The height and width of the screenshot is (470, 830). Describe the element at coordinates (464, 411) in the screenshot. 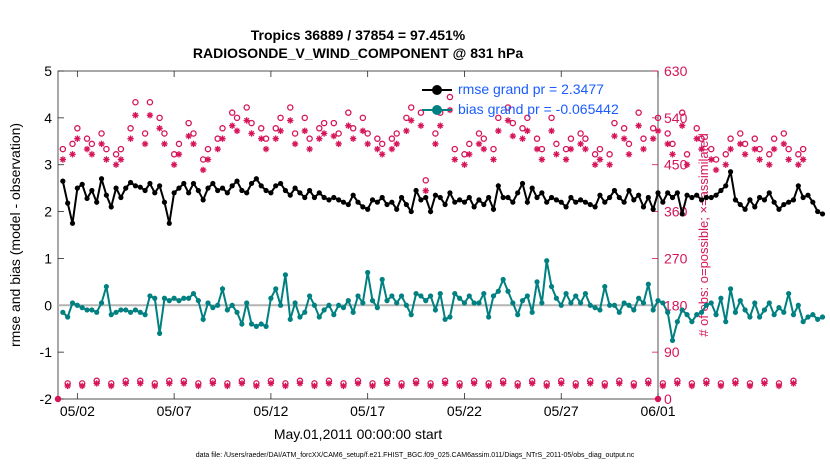

I see `x-tick-label: 05/22` at that location.